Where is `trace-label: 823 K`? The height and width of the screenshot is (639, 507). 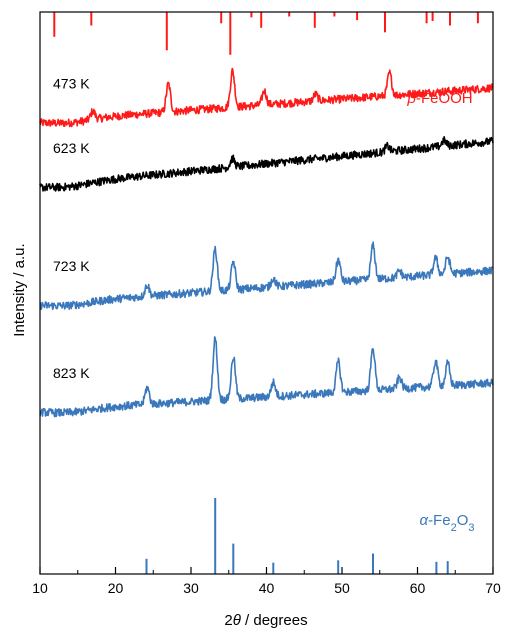
trace-label: 823 K is located at coordinates (71, 373).